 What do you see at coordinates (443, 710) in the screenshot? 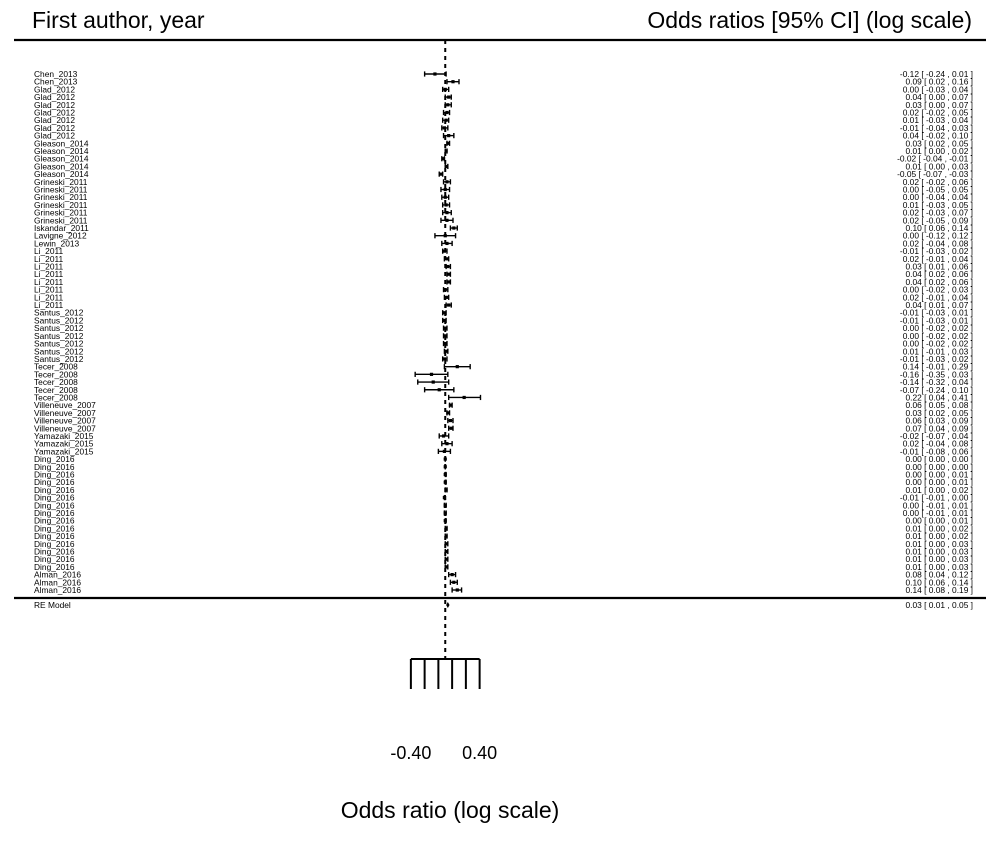
I see `x-axis: -0.40 0.40` at bounding box center [443, 710].